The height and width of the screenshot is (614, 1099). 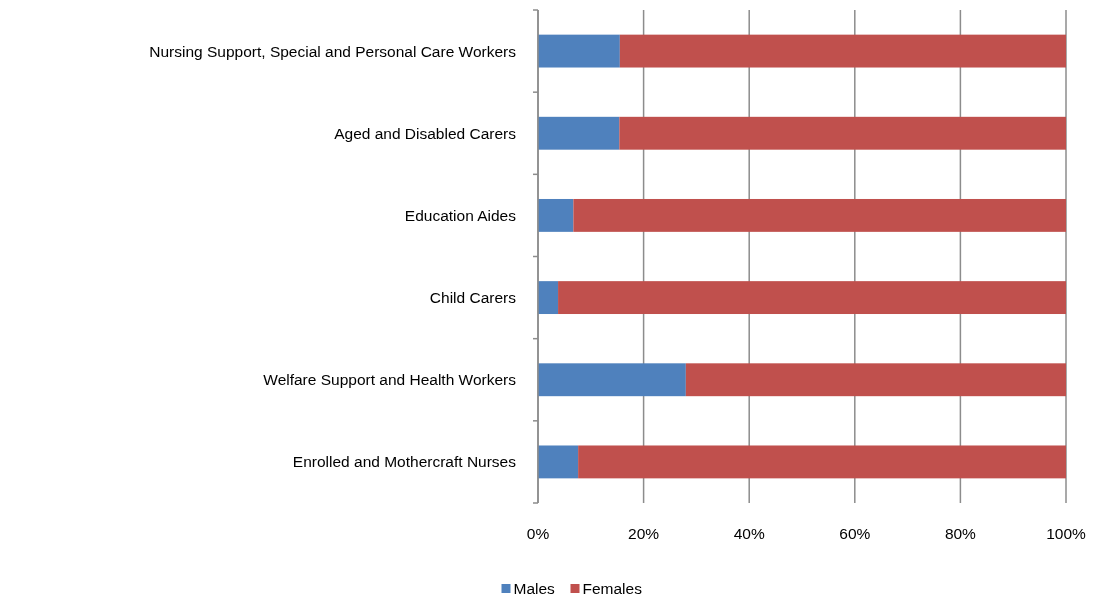 What do you see at coordinates (534, 588) in the screenshot?
I see `legend-label: Males` at bounding box center [534, 588].